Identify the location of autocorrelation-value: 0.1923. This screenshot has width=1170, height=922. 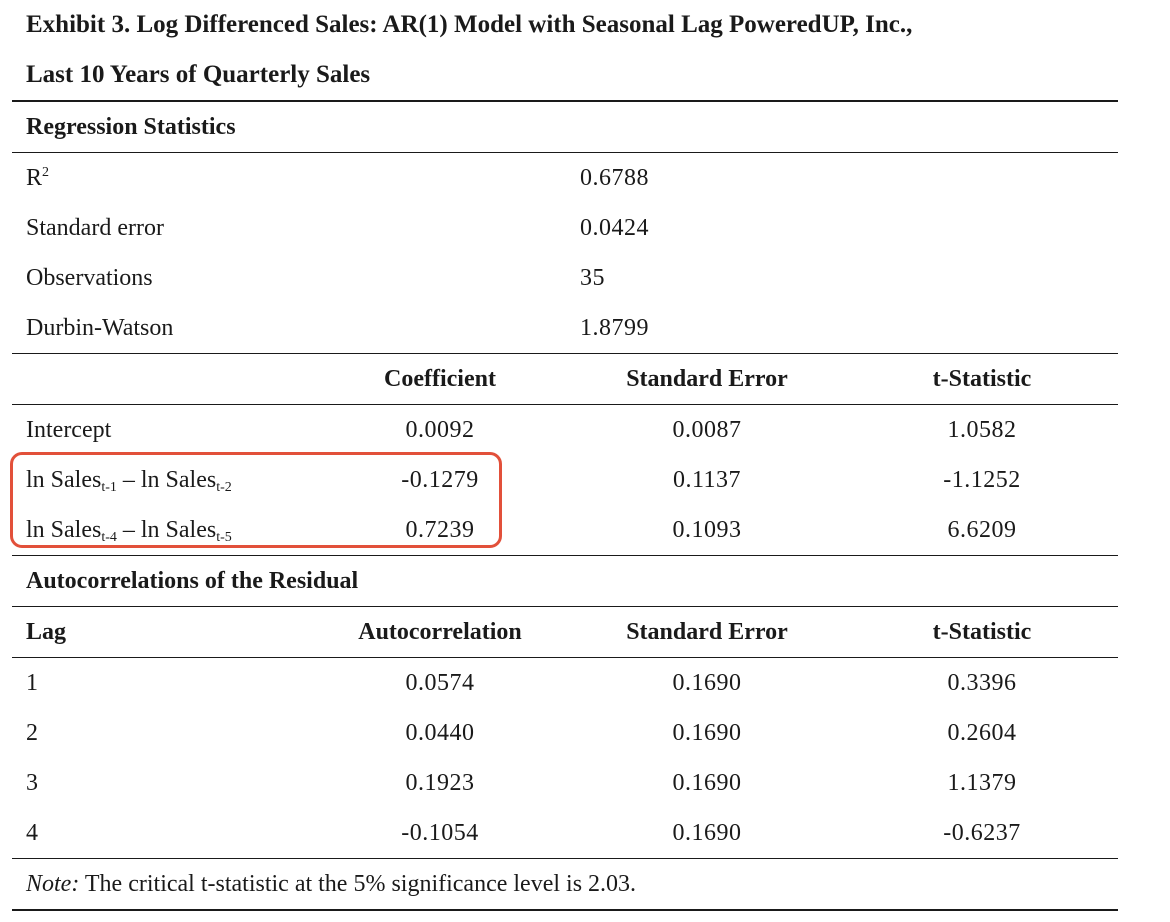
(440, 783).